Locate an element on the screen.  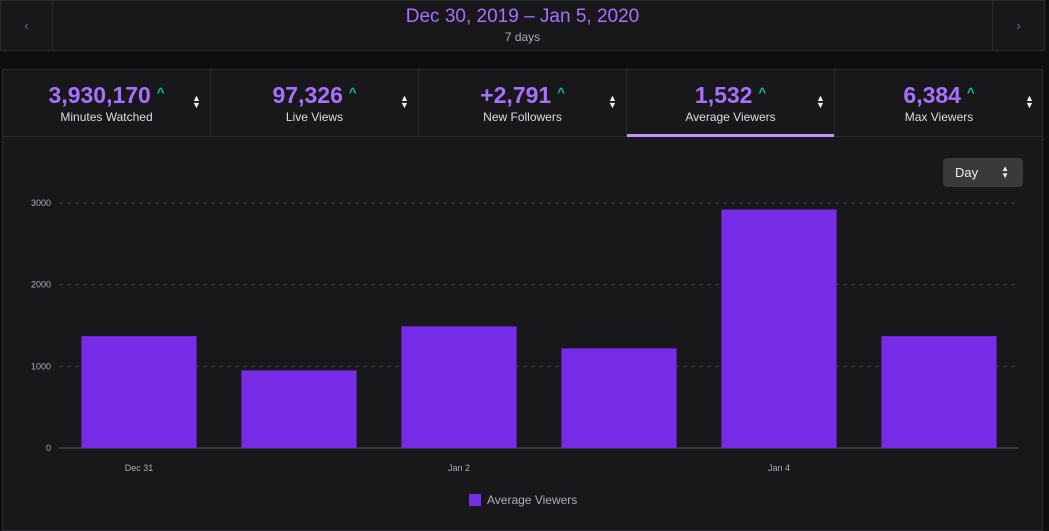
y-tick-label: 2000 is located at coordinates (41, 285).